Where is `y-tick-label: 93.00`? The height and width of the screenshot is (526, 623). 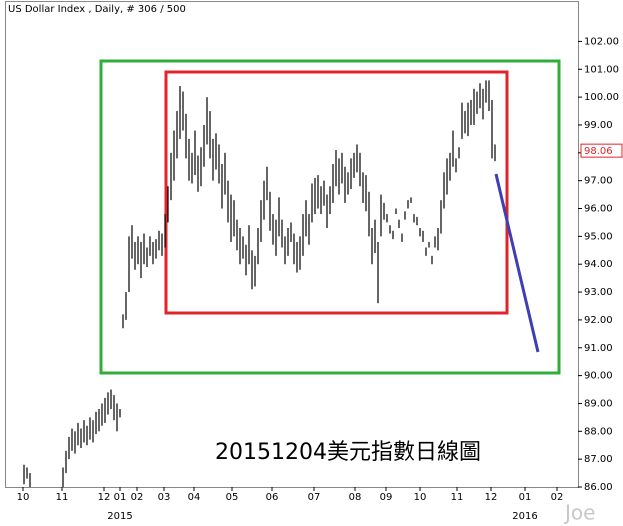 y-tick-label: 93.00 is located at coordinates (598, 292).